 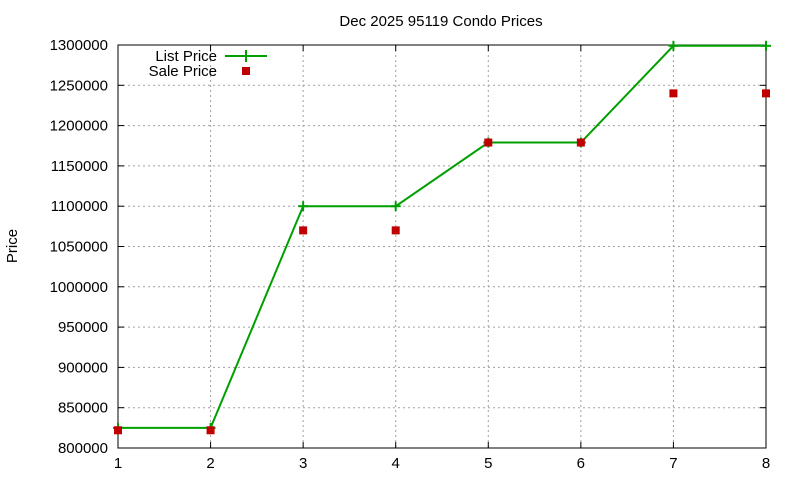 I want to click on y-axis-label: Price, so click(x=12, y=246).